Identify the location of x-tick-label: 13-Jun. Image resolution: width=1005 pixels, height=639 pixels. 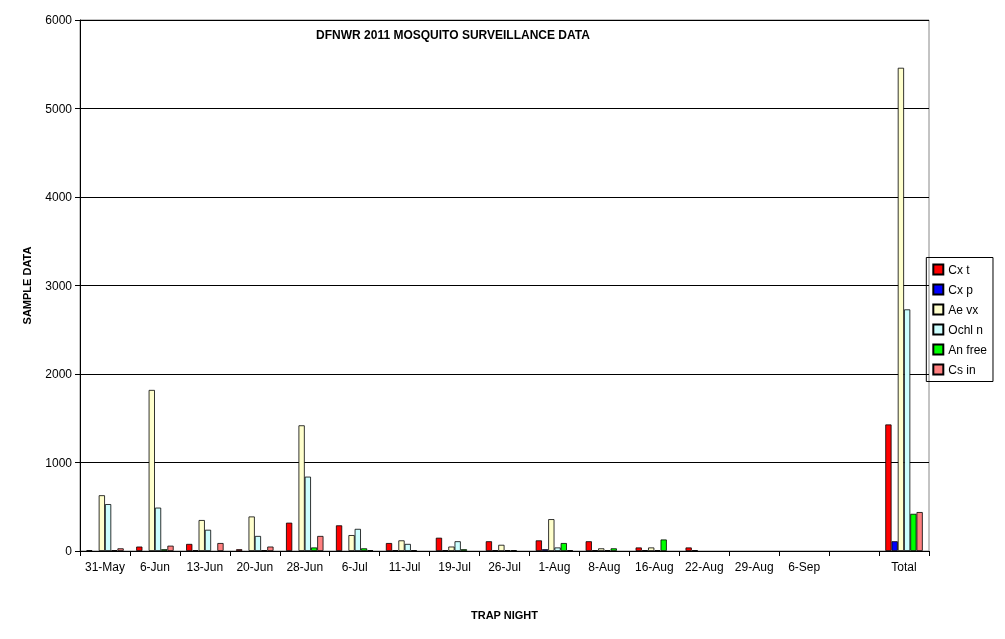
(205, 567).